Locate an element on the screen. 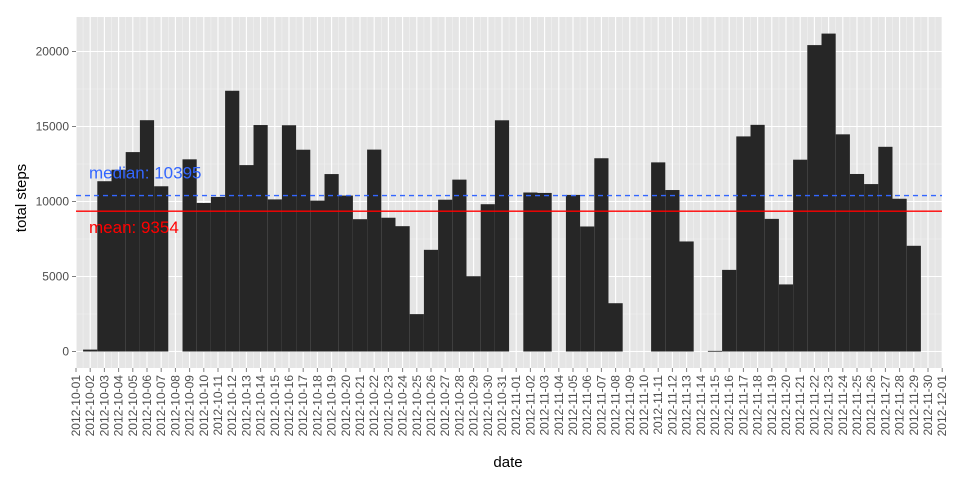 This screenshot has height=480, width=960. x-tick-label: 2012-11-30 is located at coordinates (928, 405).